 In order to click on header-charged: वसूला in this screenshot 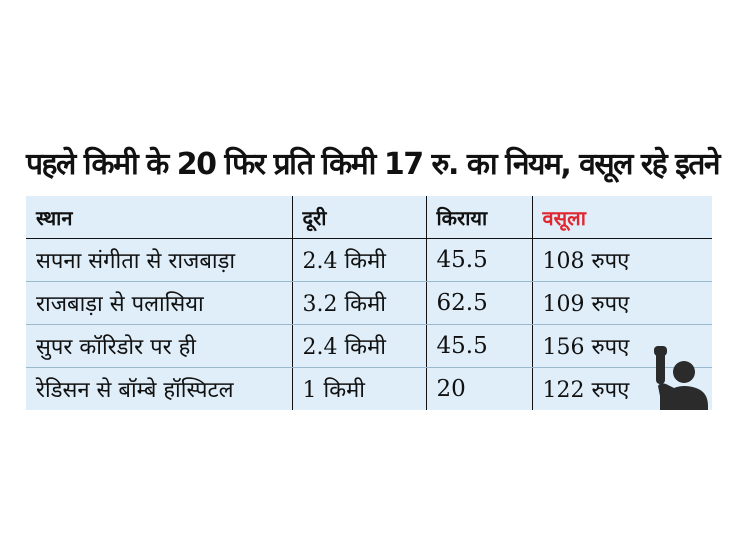, I will do `click(622, 217)`.